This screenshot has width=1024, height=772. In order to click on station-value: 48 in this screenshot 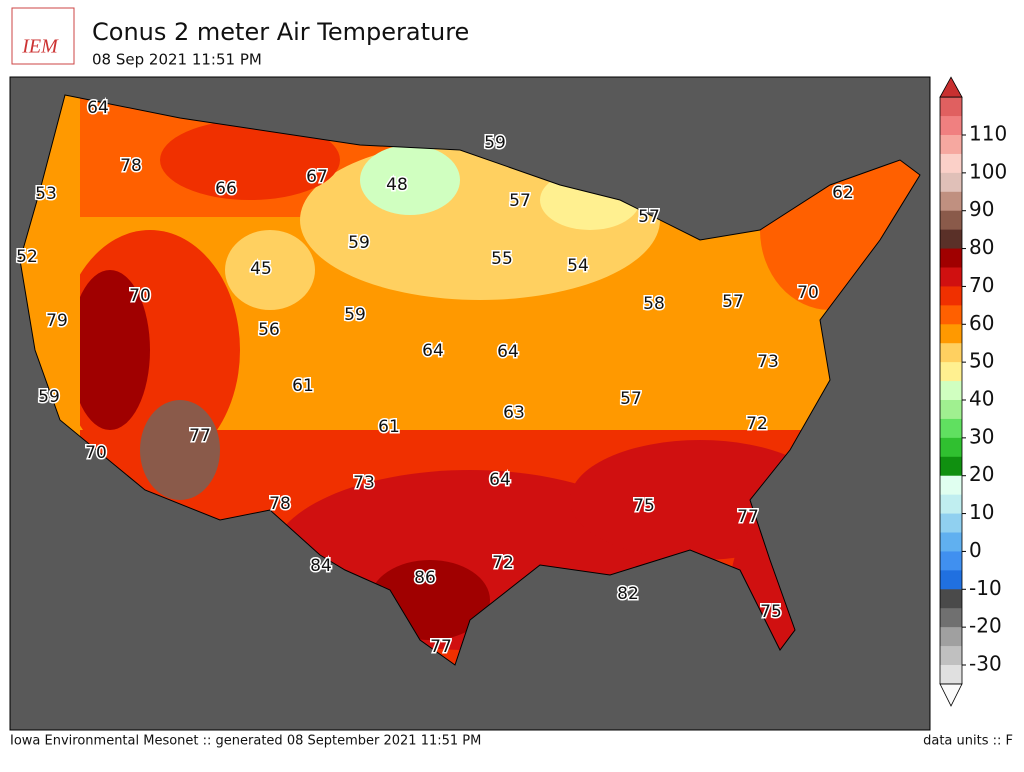, I will do `click(397, 185)`.